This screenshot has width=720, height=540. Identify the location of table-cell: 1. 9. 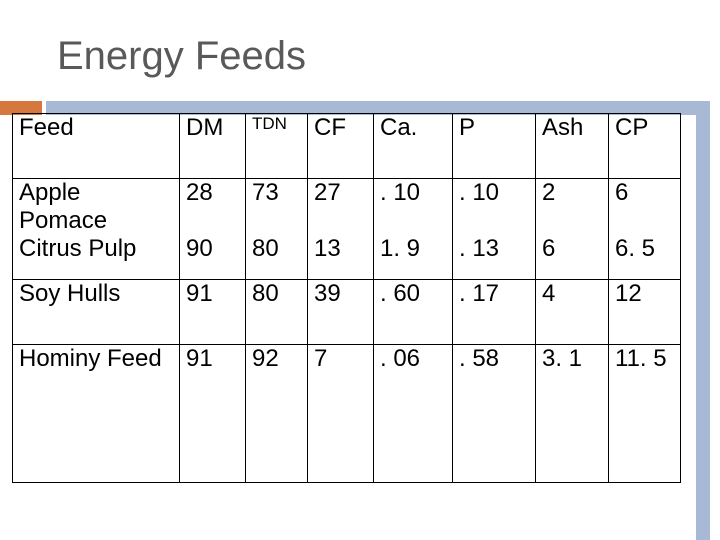
(413, 257).